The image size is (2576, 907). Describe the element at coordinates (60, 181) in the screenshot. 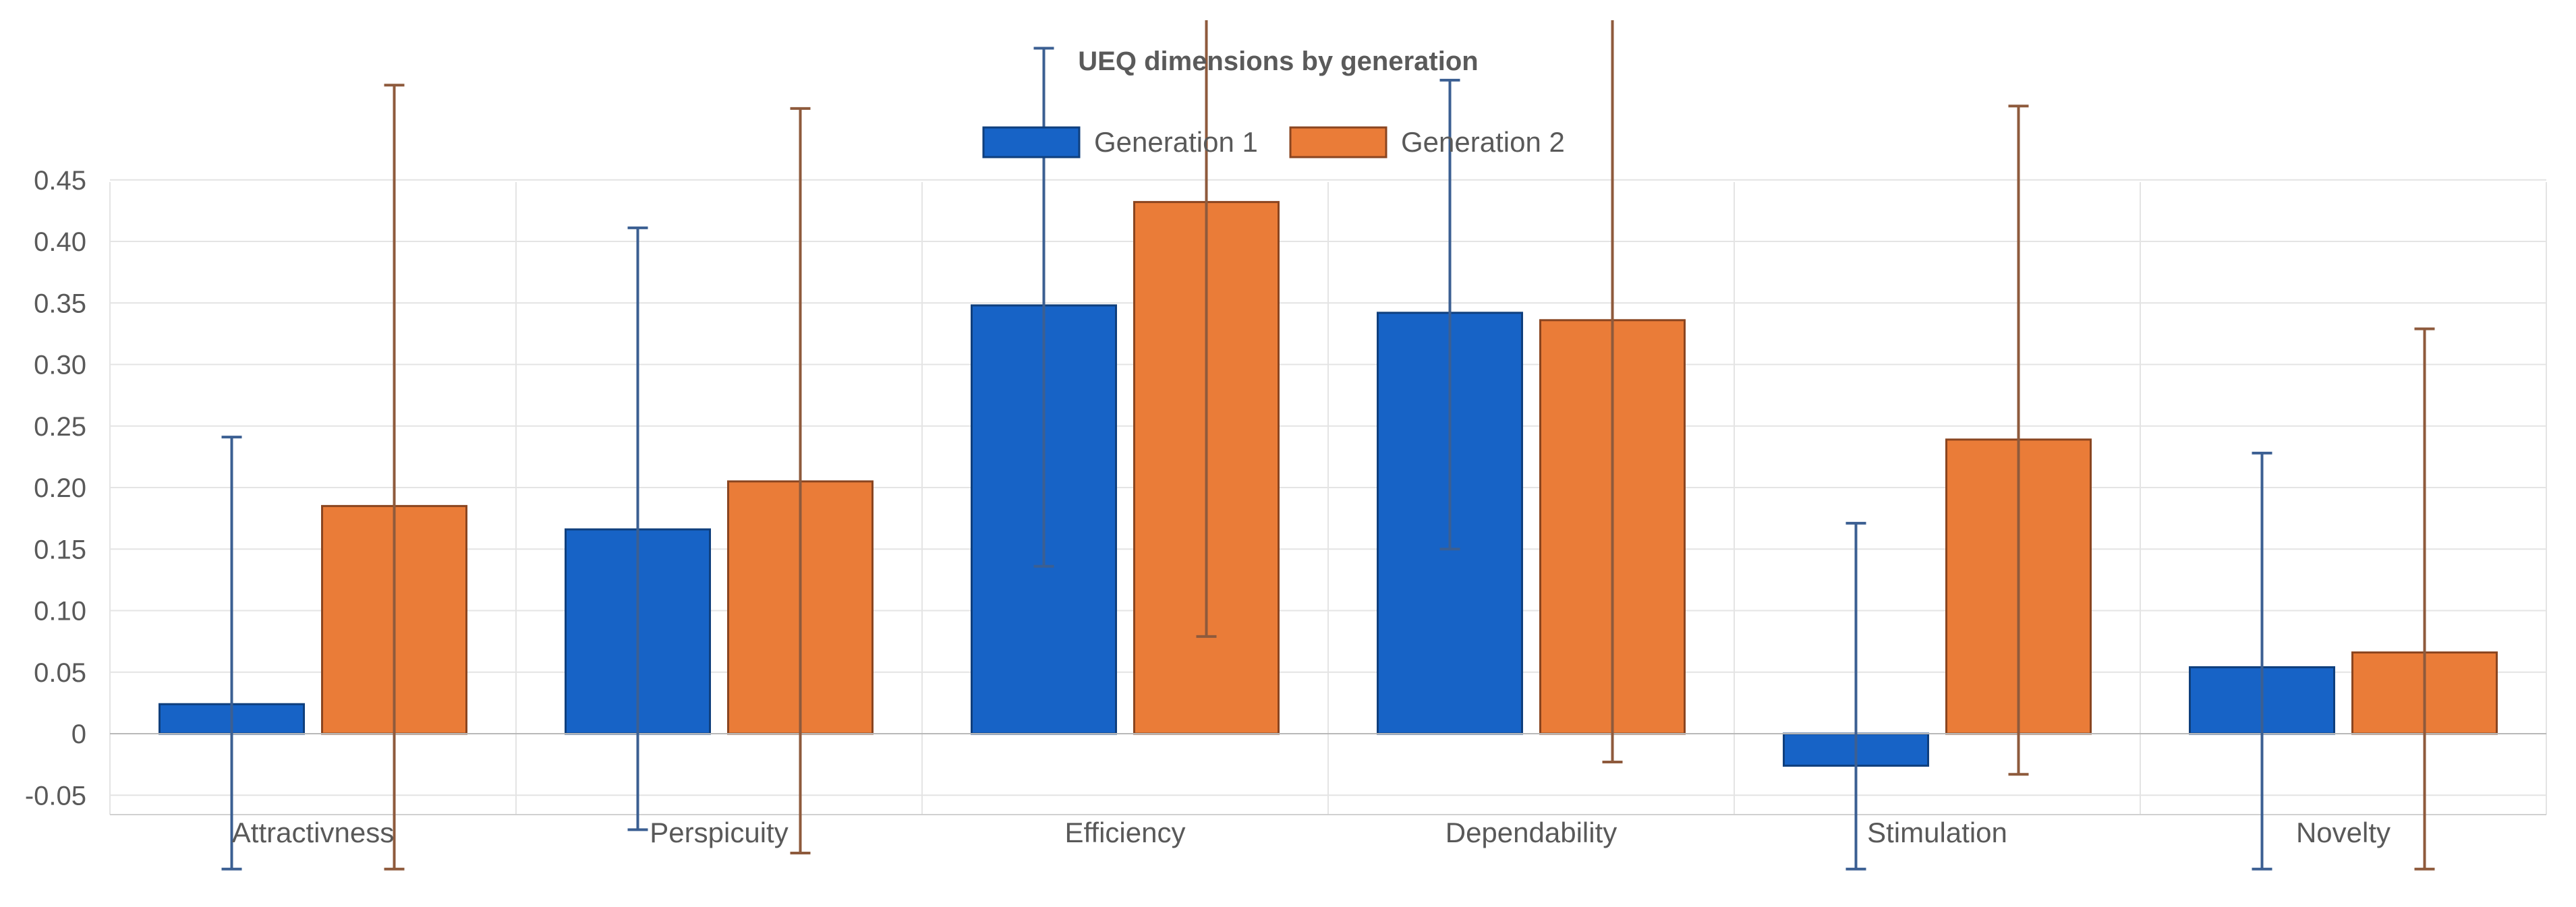

I see `y-tick-label: 0.45` at that location.